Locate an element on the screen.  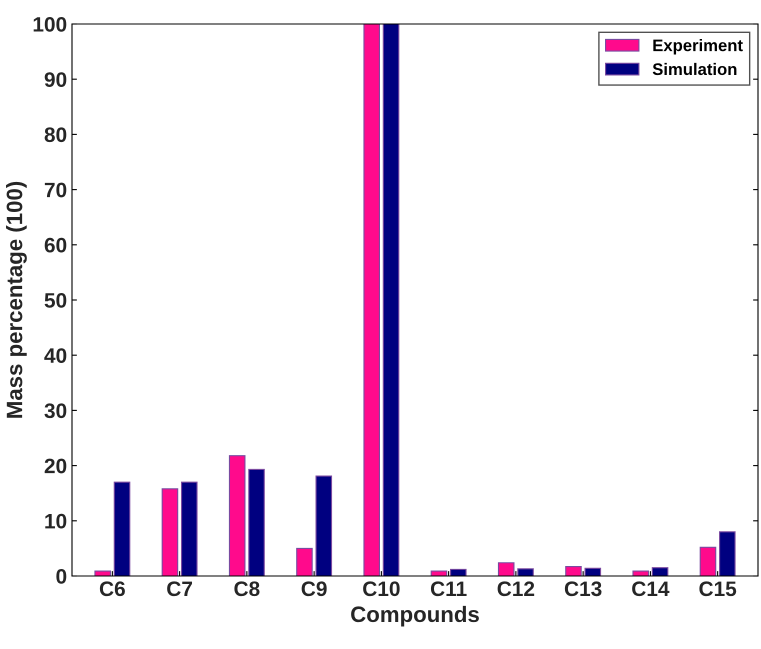
y-tick-label: 10 is located at coordinates (55, 521).